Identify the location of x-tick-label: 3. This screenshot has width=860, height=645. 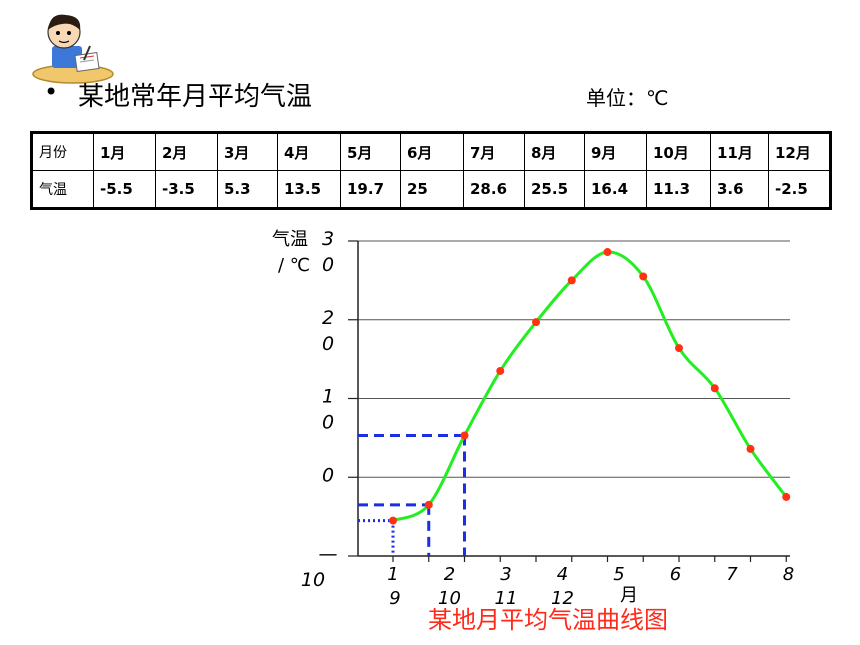
(505, 574).